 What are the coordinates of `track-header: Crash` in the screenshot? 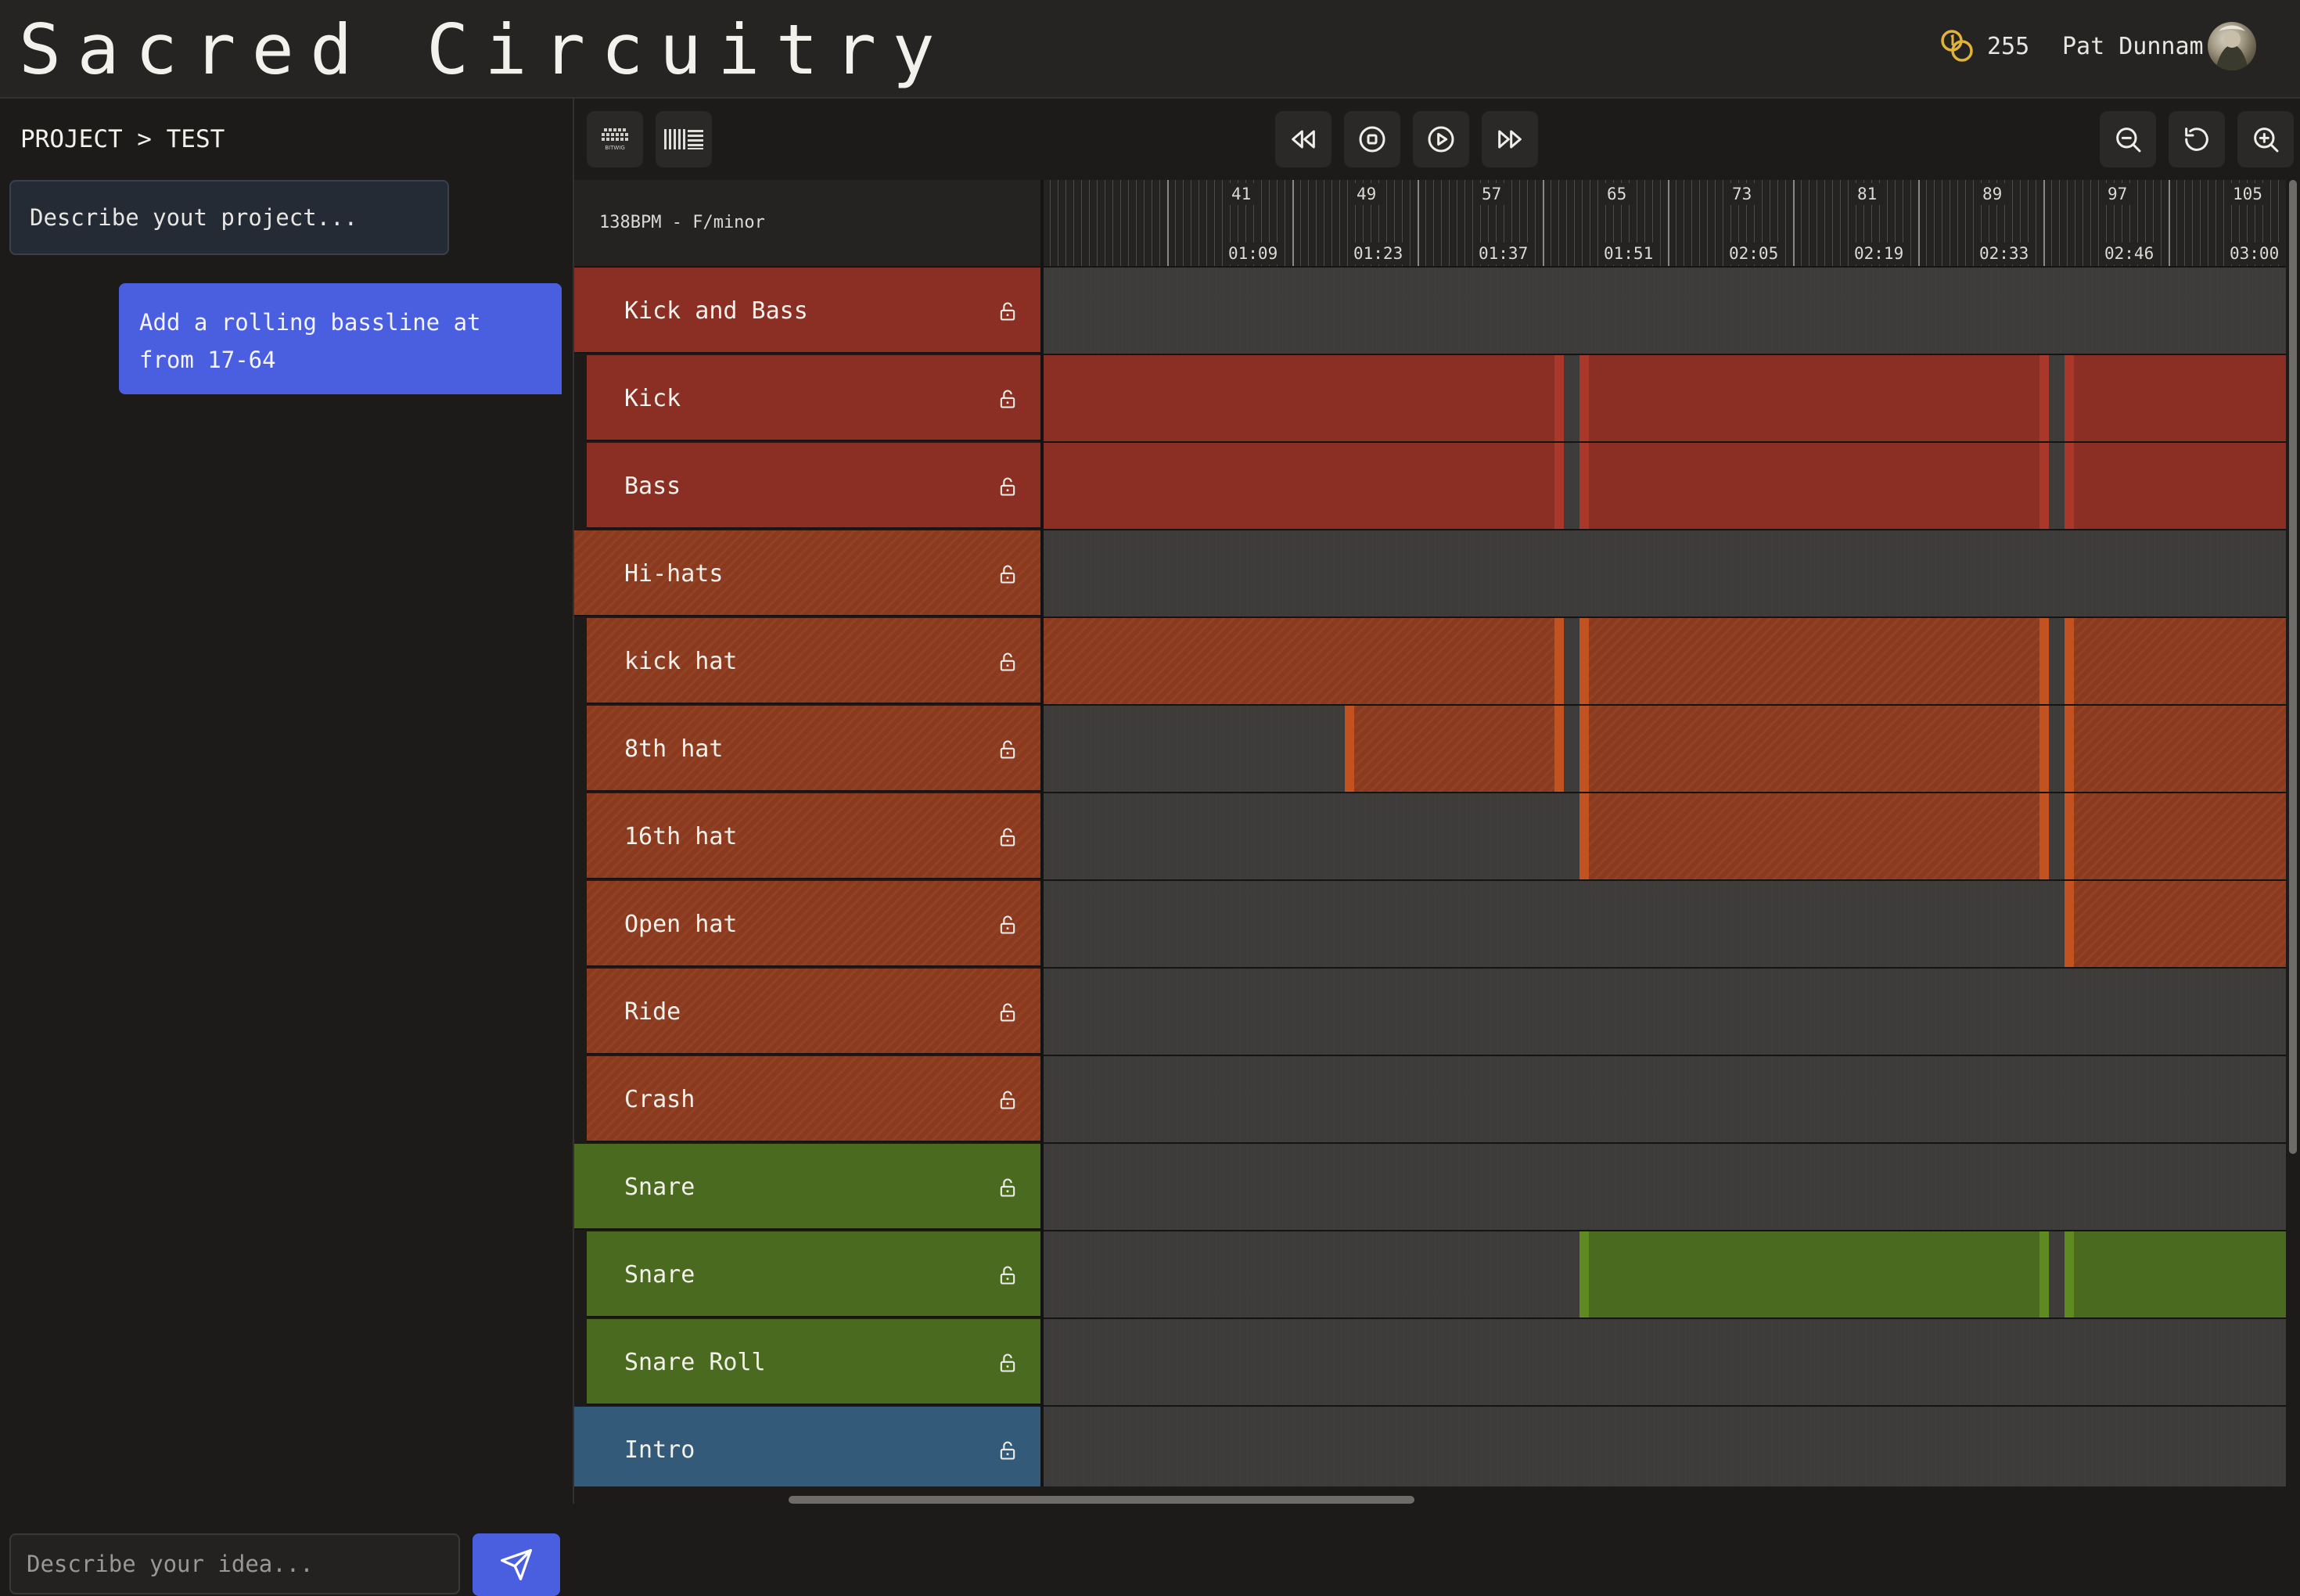 It's located at (814, 1099).